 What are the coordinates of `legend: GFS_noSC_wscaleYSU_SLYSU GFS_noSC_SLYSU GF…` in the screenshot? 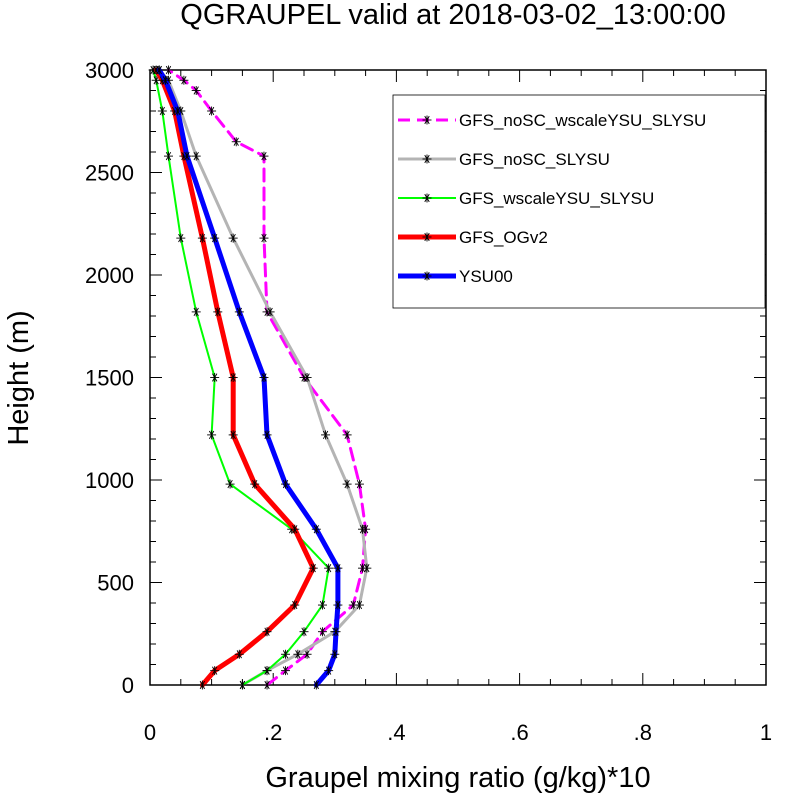 It's located at (579, 201).